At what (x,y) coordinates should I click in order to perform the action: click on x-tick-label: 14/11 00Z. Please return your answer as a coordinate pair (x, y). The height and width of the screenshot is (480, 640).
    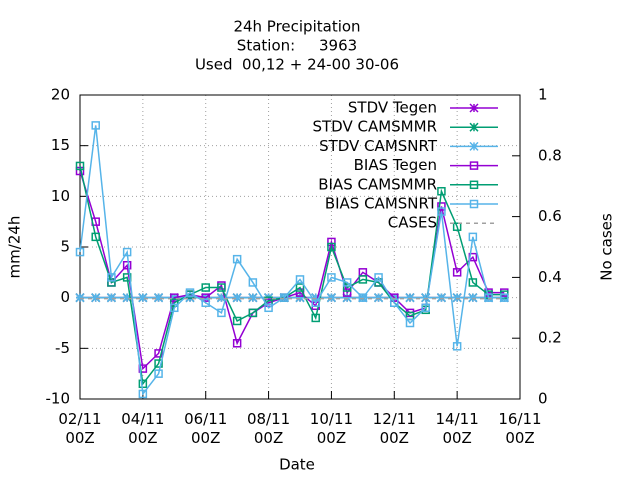
    Looking at the image, I should click on (457, 428).